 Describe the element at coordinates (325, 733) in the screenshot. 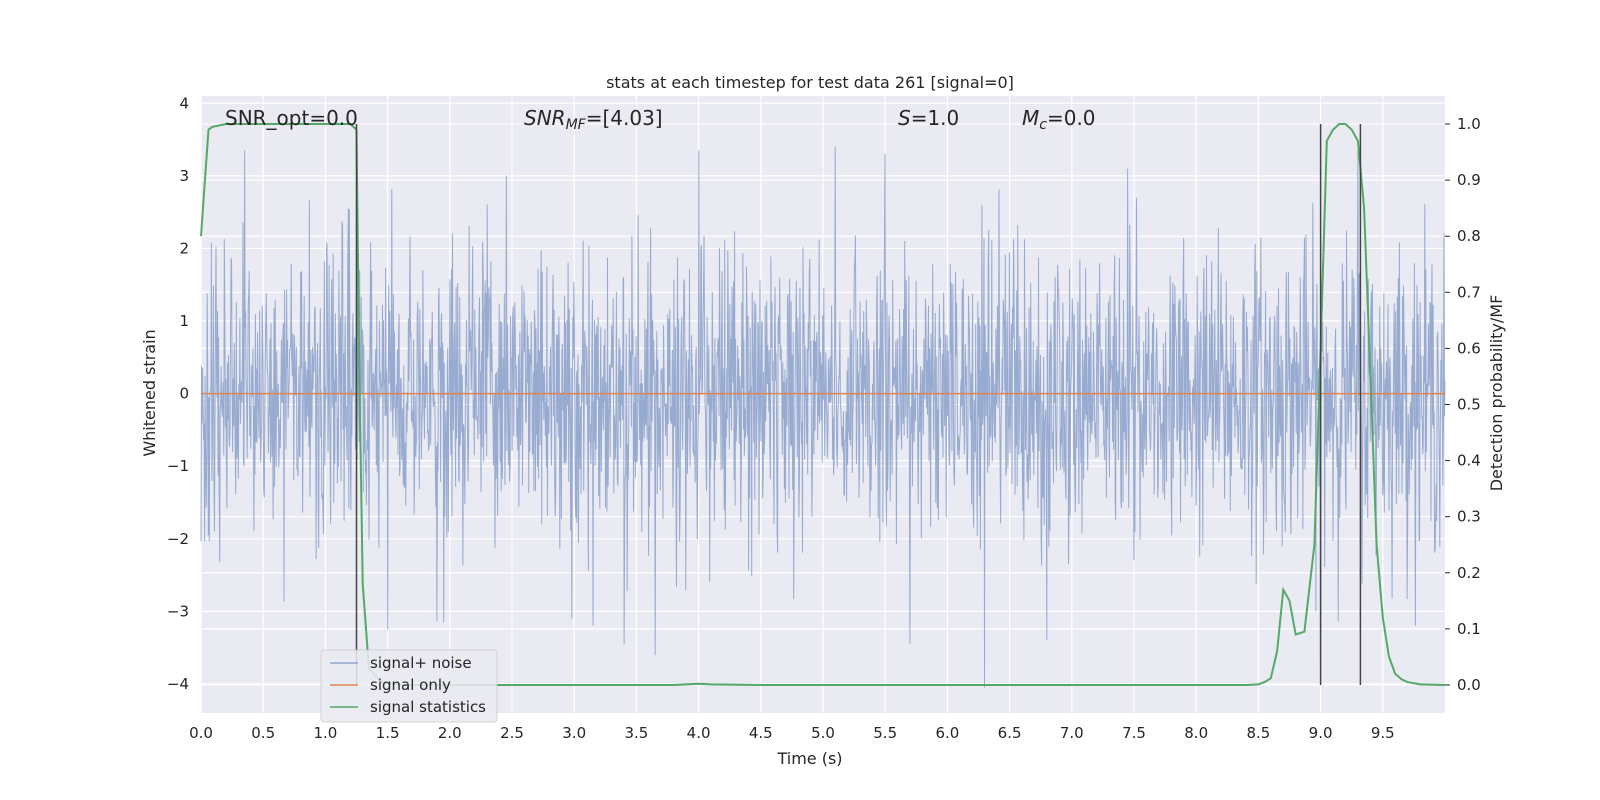

I see `x-tick-label: 1.0` at that location.